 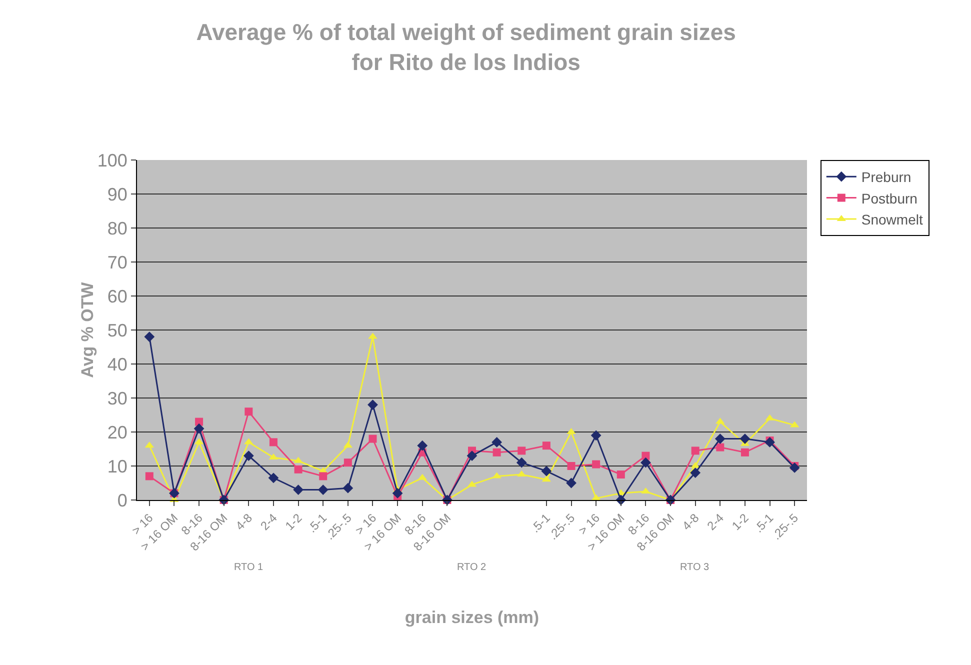 What do you see at coordinates (117, 330) in the screenshot?
I see `y-tick-label: 50` at bounding box center [117, 330].